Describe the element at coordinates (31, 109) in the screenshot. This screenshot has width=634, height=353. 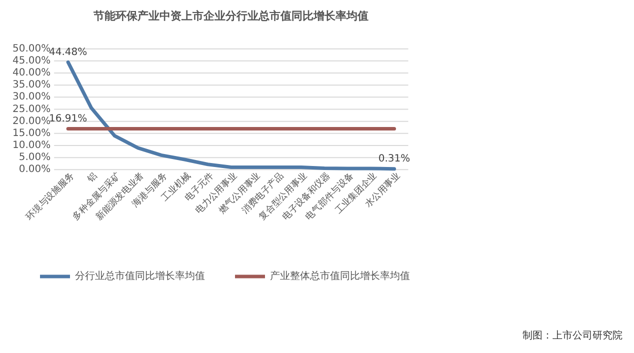
I see `y-tick-label: 25.00%` at that location.